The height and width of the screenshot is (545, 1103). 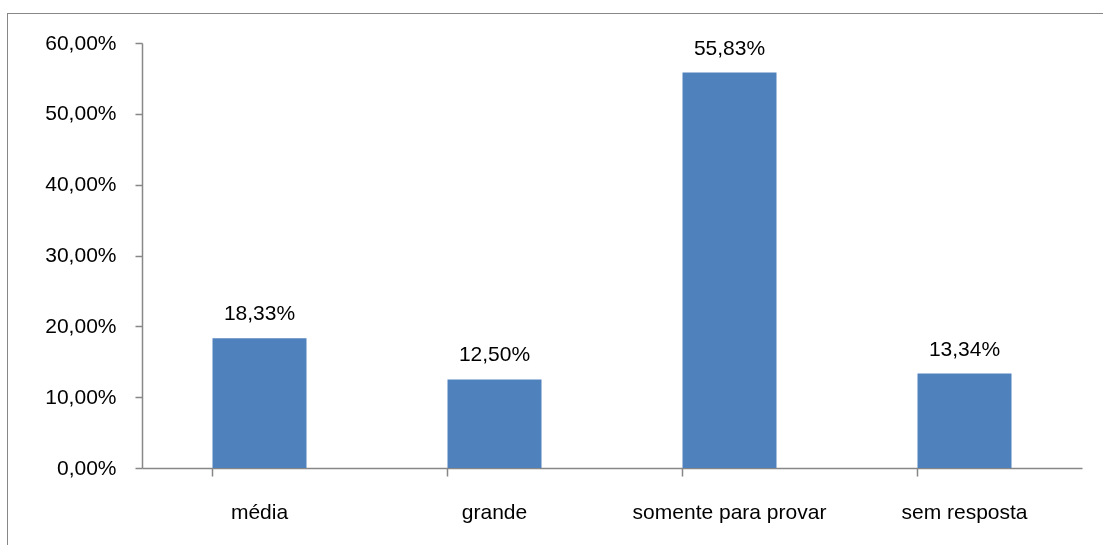 I want to click on y-tick-label: 40,00%, so click(x=81, y=184).